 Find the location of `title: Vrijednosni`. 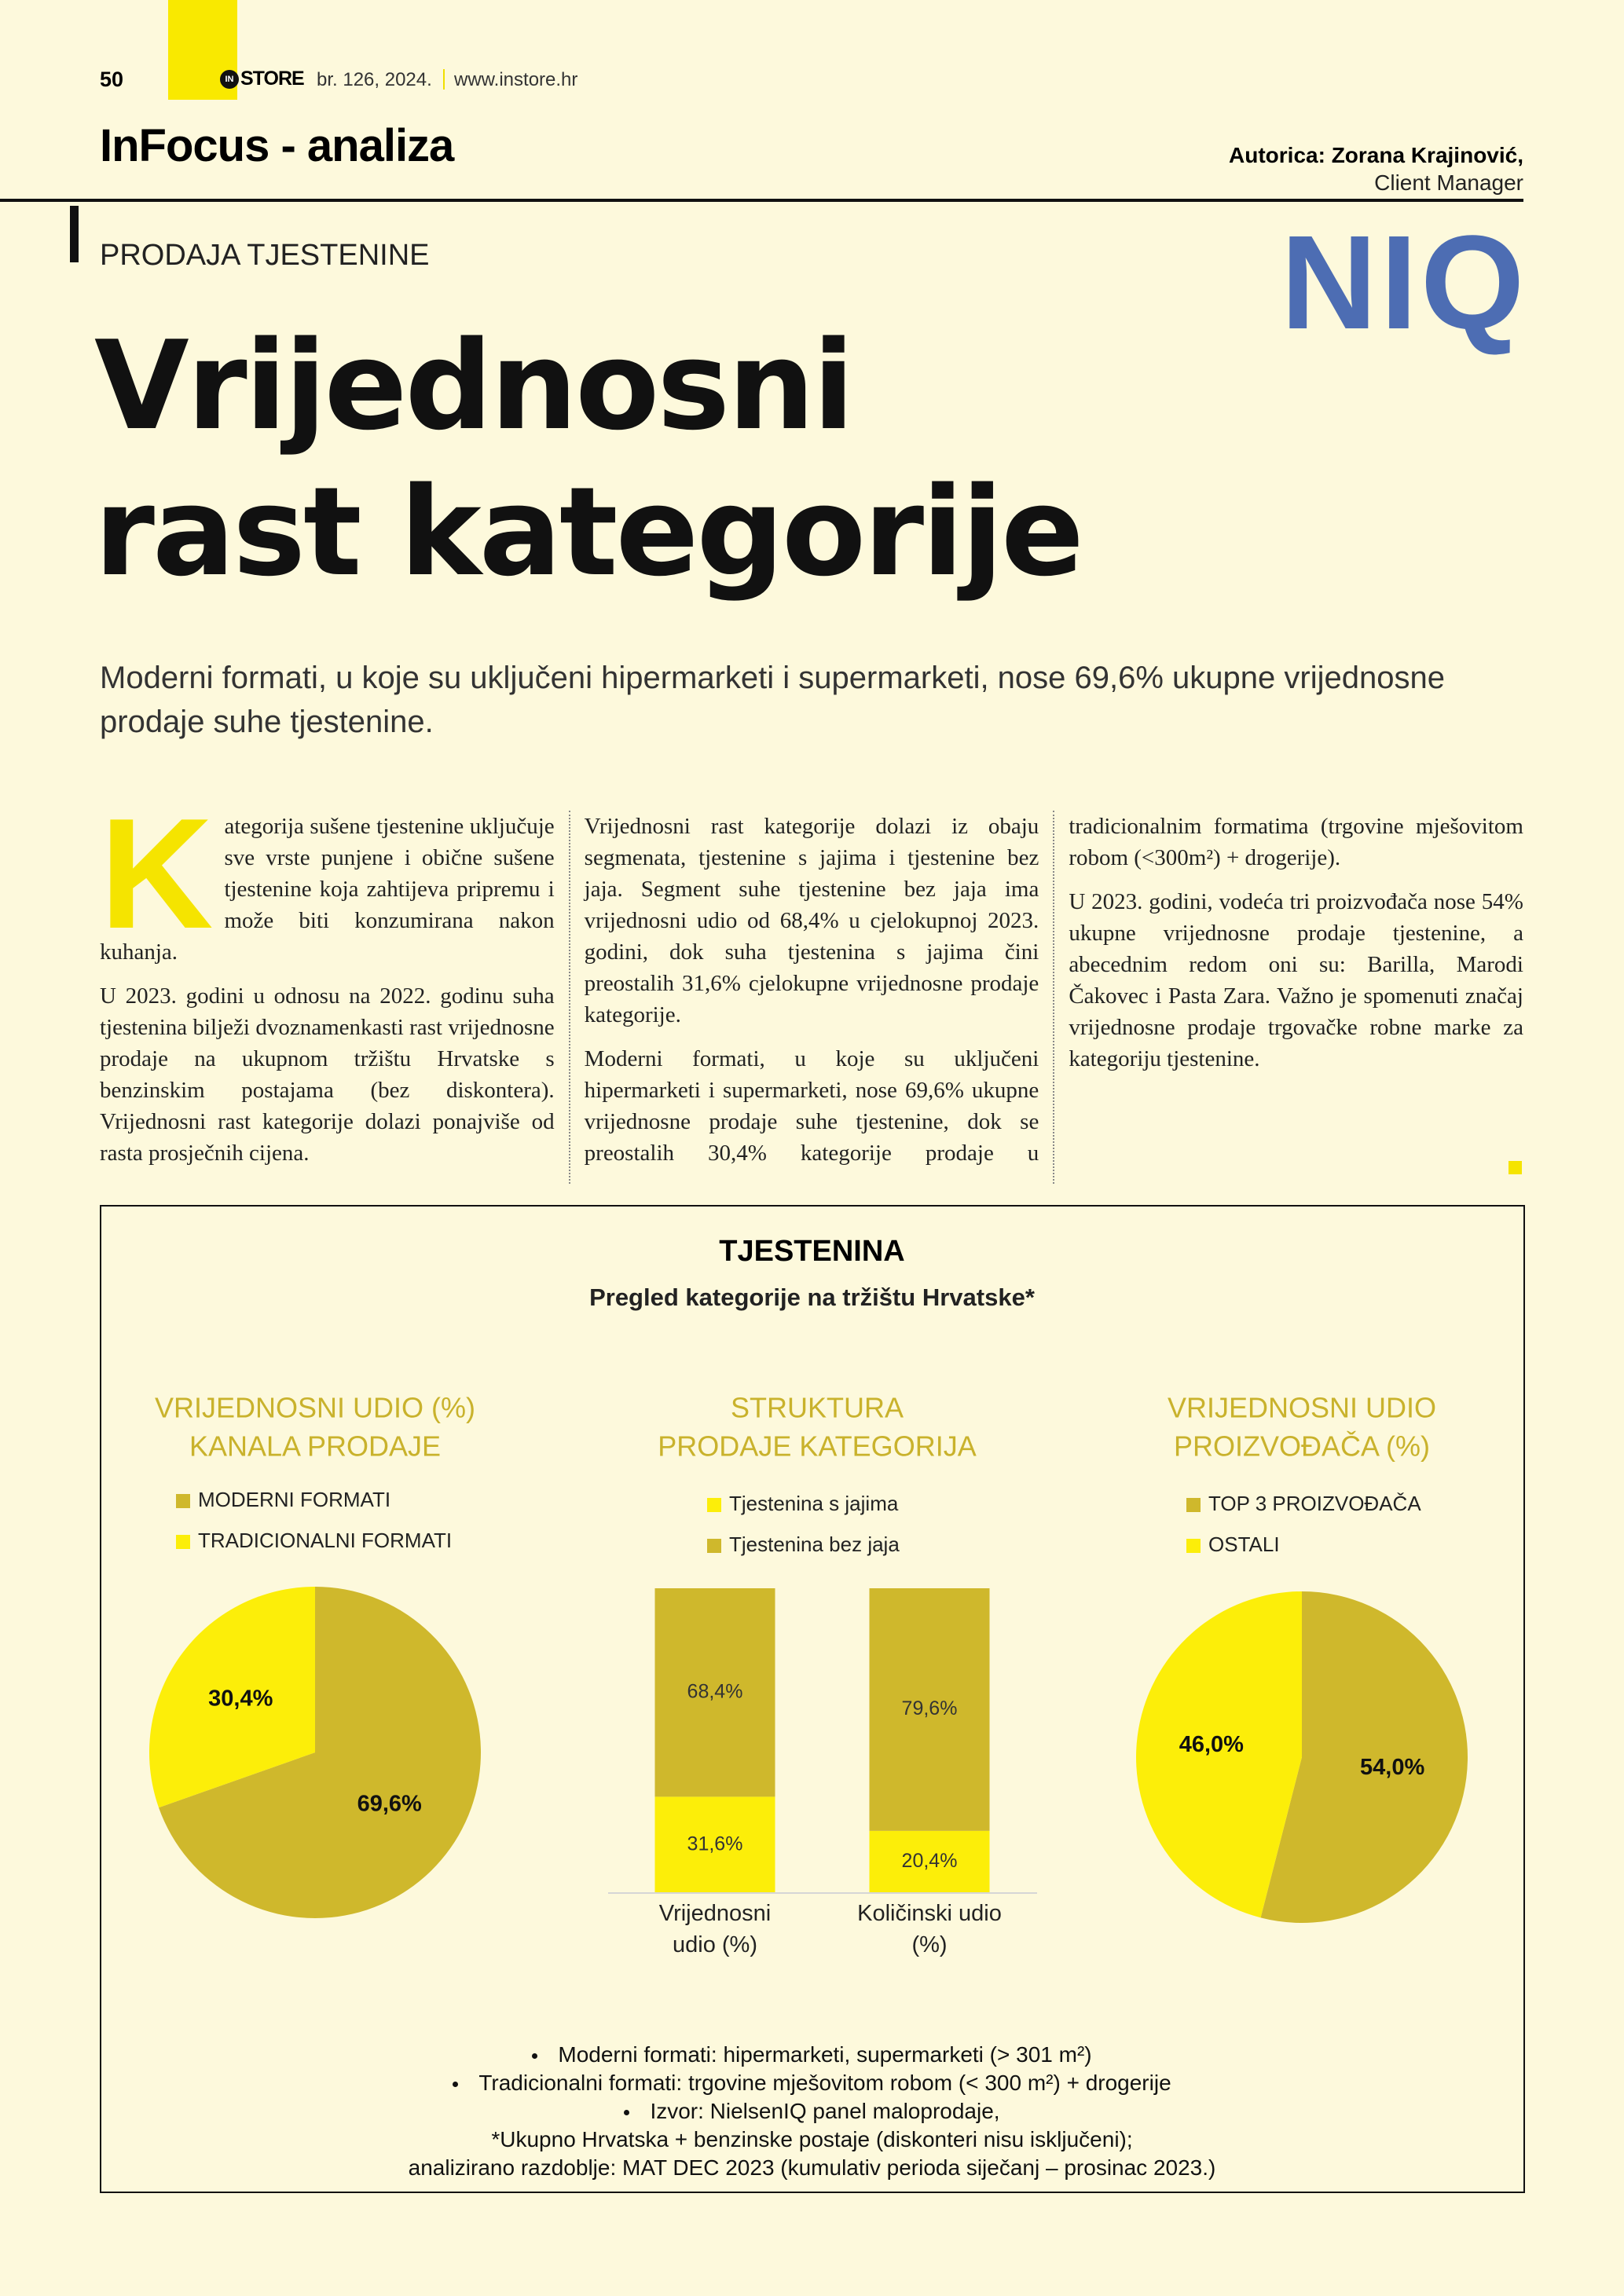

title: Vrijednosni is located at coordinates (474, 385).